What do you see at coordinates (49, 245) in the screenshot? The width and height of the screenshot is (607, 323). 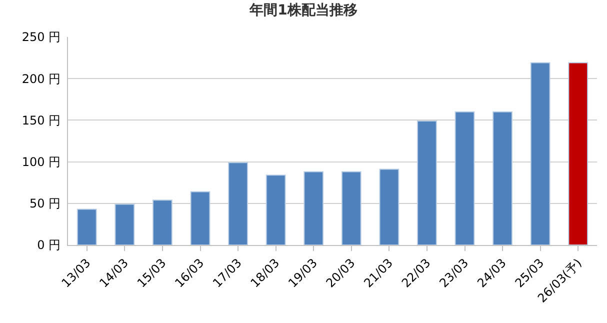 I see `y-tick-label: 0 円` at bounding box center [49, 245].